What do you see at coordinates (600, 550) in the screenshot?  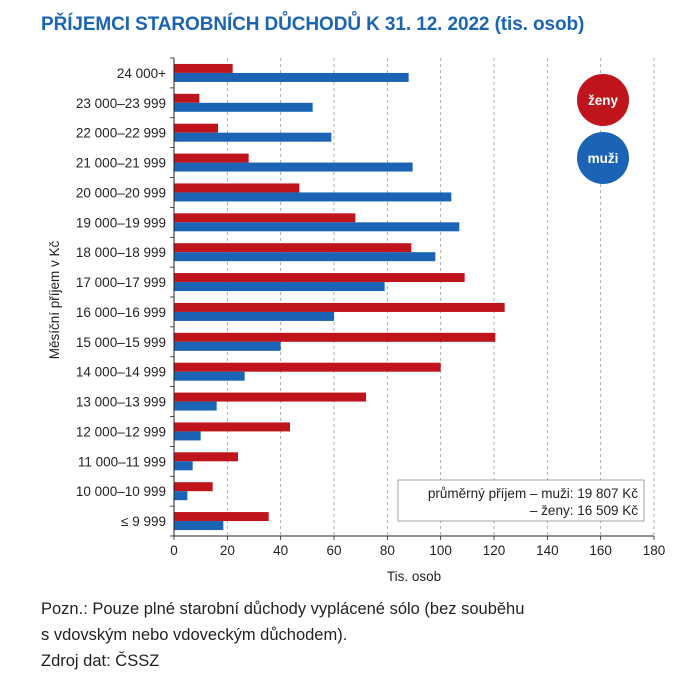 I see `x-tick-label: 160` at bounding box center [600, 550].